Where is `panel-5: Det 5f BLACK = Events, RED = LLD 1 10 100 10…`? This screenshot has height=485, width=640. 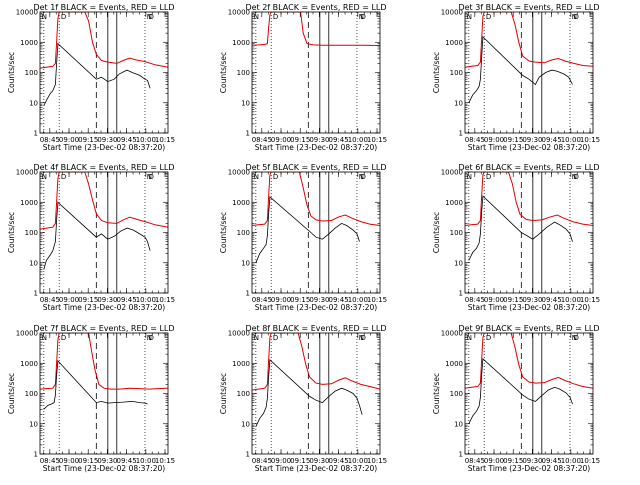
panel-5: Det 5f BLACK = Events, RED = LLD 1 10 100 10… is located at coordinates (303, 237).